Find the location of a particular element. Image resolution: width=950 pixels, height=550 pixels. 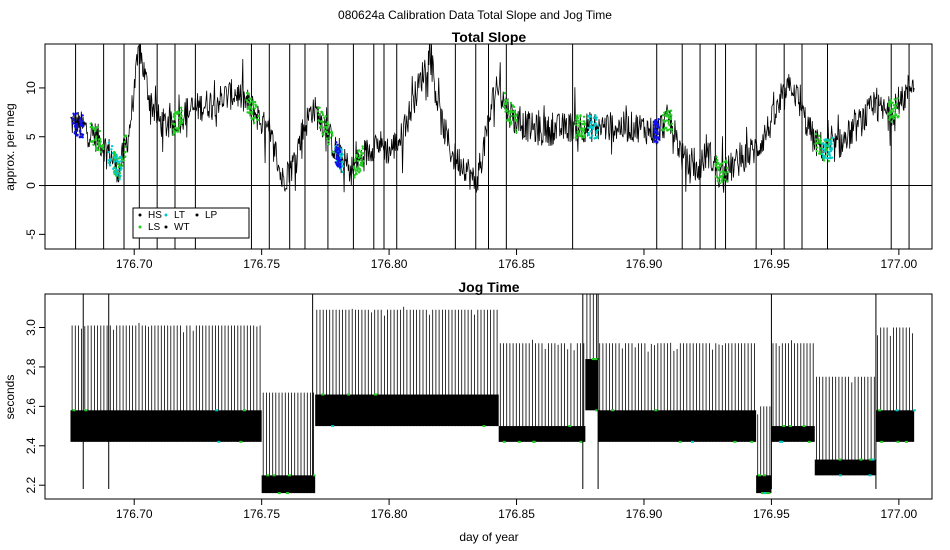

y-tick-label: 2.6 is located at coordinates (31, 406).